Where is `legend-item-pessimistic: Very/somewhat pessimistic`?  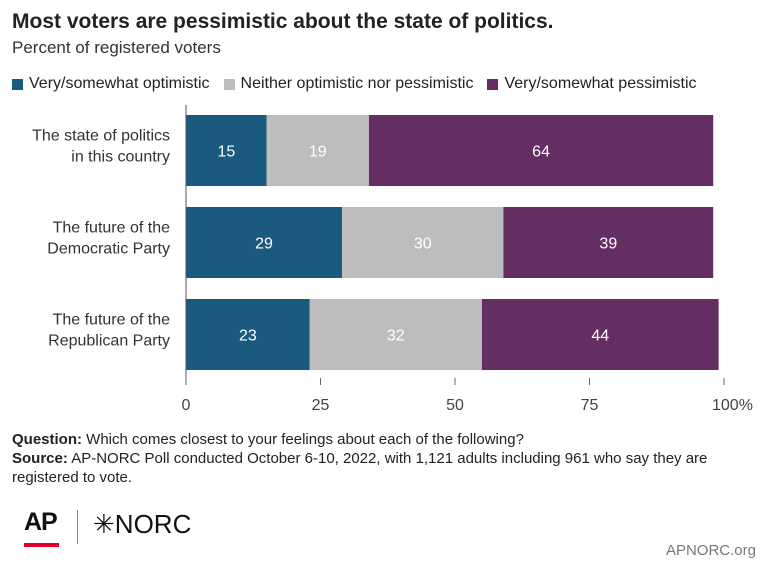
legend-item-pessimistic: Very/somewhat pessimistic is located at coordinates (592, 84).